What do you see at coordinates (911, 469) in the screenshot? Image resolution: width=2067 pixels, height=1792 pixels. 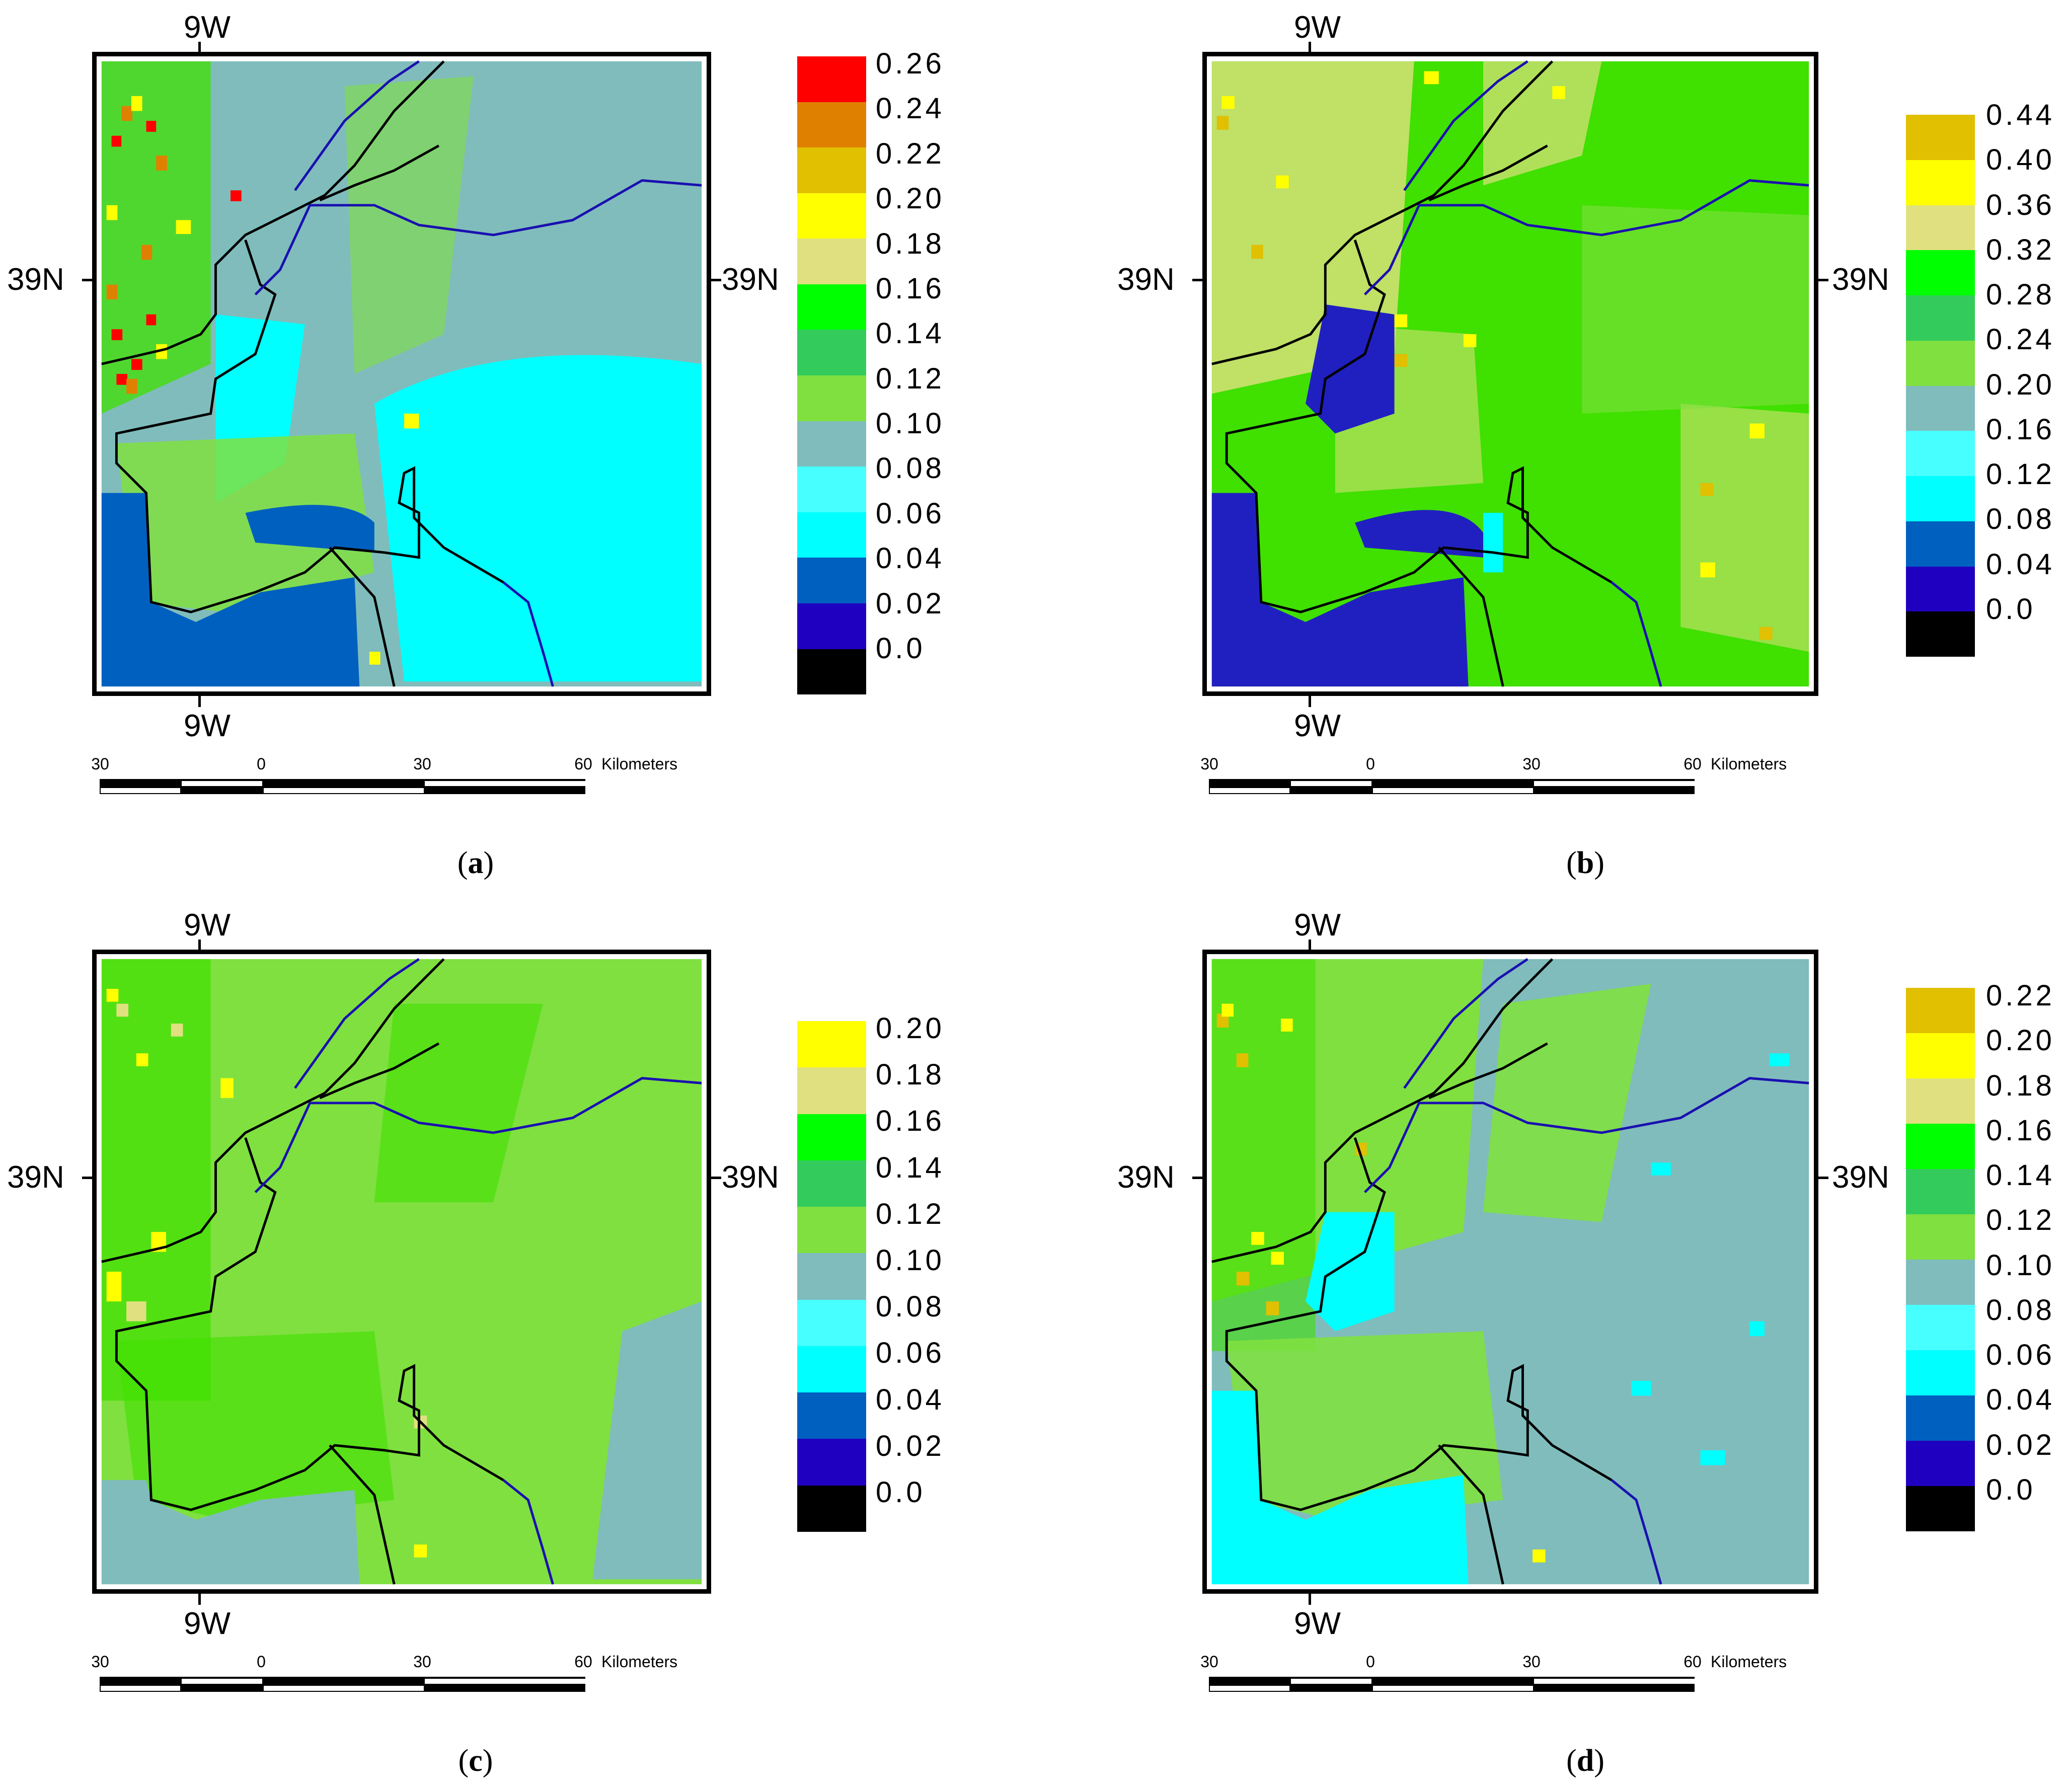 I see `legend-label: 0.08` at bounding box center [911, 469].